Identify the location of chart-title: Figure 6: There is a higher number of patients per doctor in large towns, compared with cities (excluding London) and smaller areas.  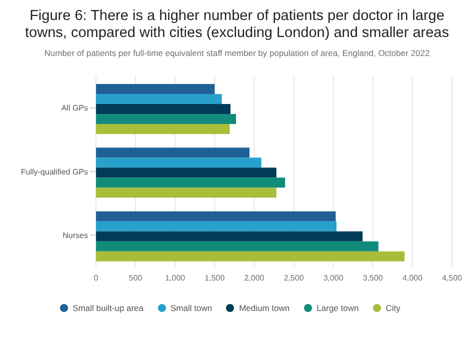
(237, 25).